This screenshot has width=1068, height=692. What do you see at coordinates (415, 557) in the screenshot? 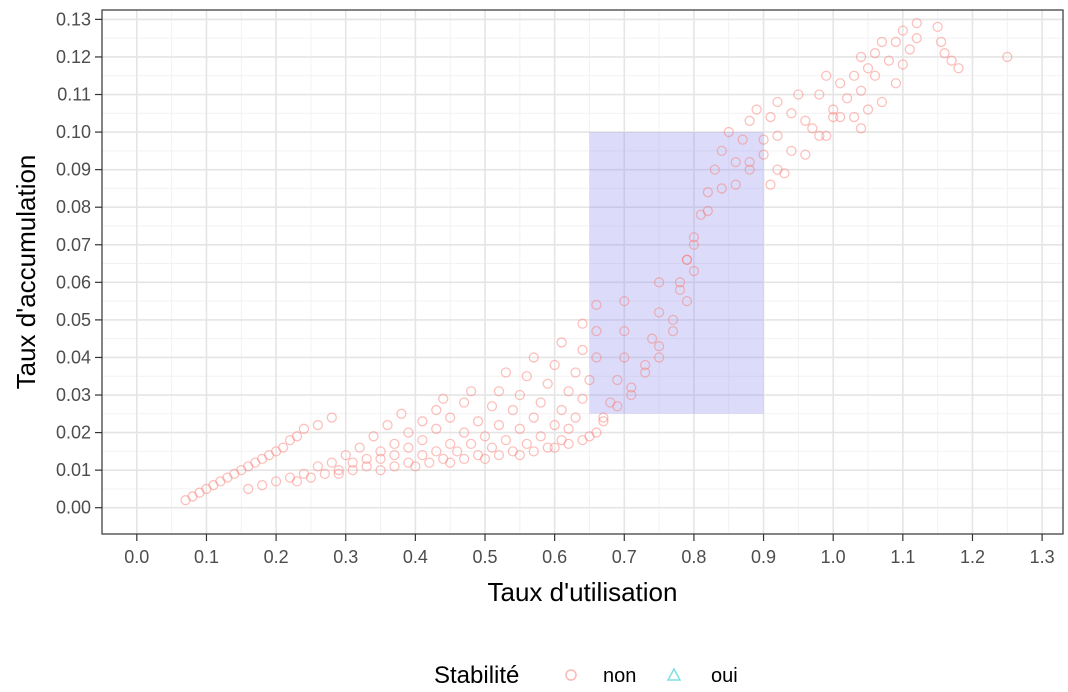
I see `x-tick-label: 0.4` at bounding box center [415, 557].